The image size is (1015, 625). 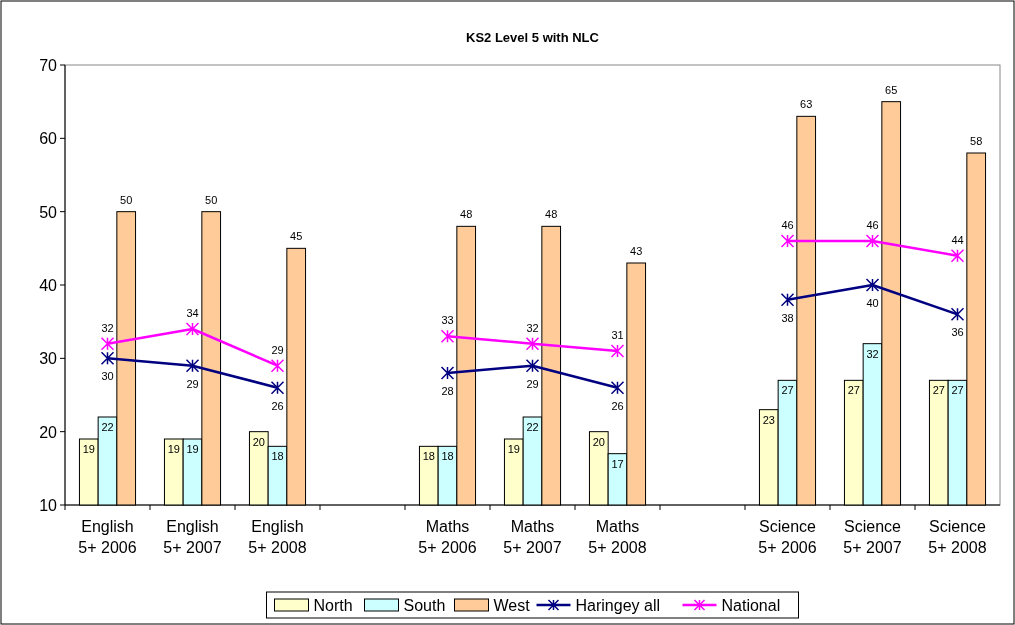 What do you see at coordinates (617, 335) in the screenshot?
I see `data-label: 31` at bounding box center [617, 335].